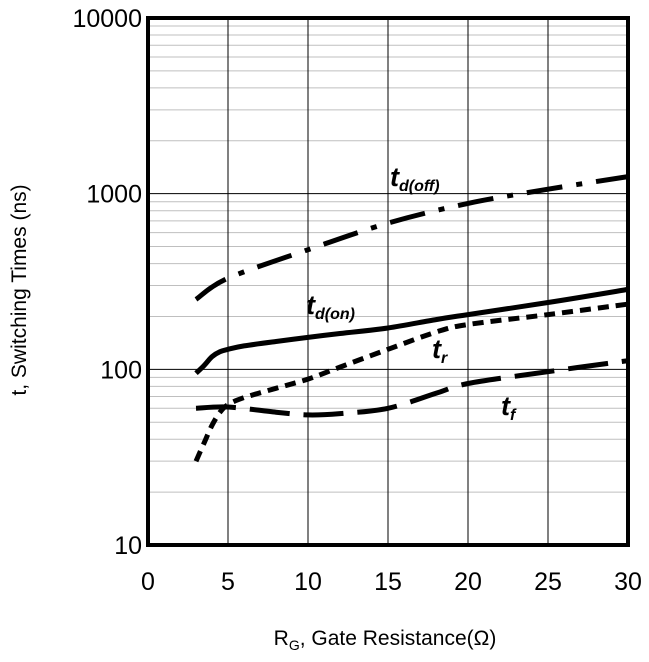 This screenshot has width=649, height=662. I want to click on series-label-td-off: td(off), so click(415, 178).